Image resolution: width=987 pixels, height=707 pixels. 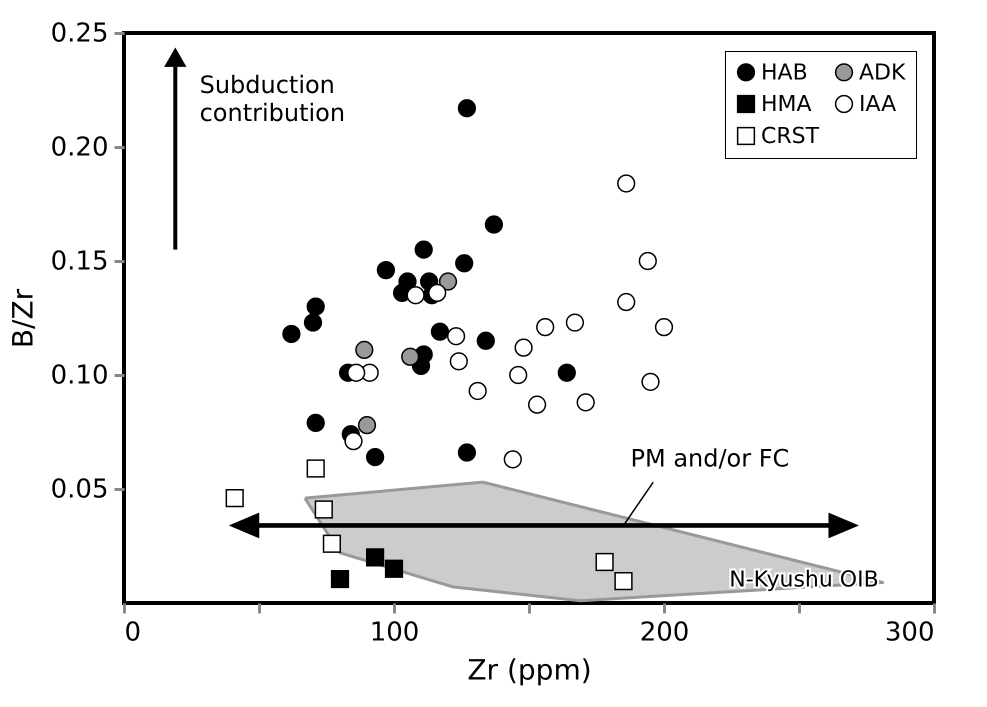 I want to click on legend-label: IAA, so click(x=877, y=104).